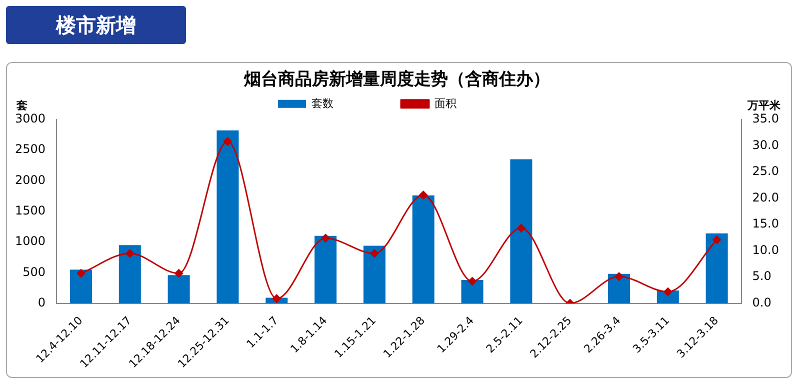 This screenshot has height=384, width=800. I want to click on y2-axis-title: 万平米, so click(764, 105).